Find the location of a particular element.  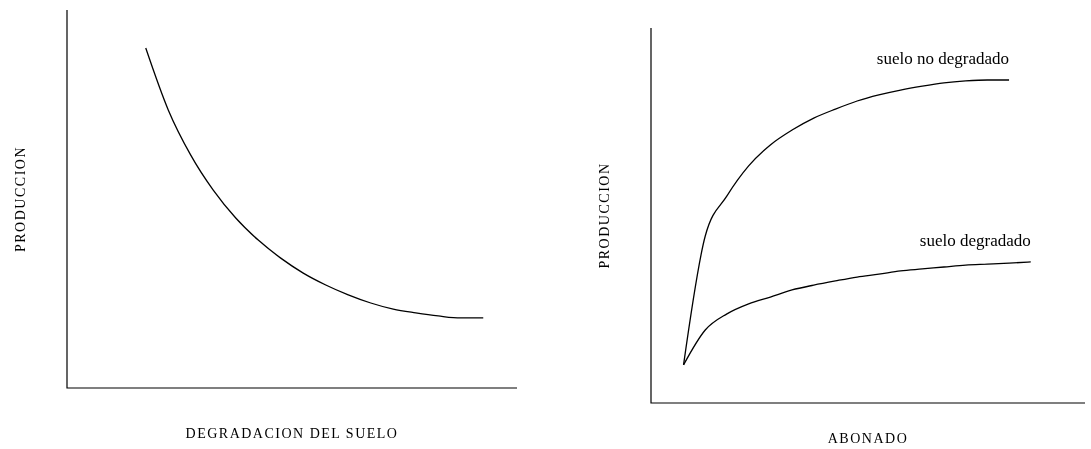

series-label: suelo no degradado is located at coordinates (943, 58).